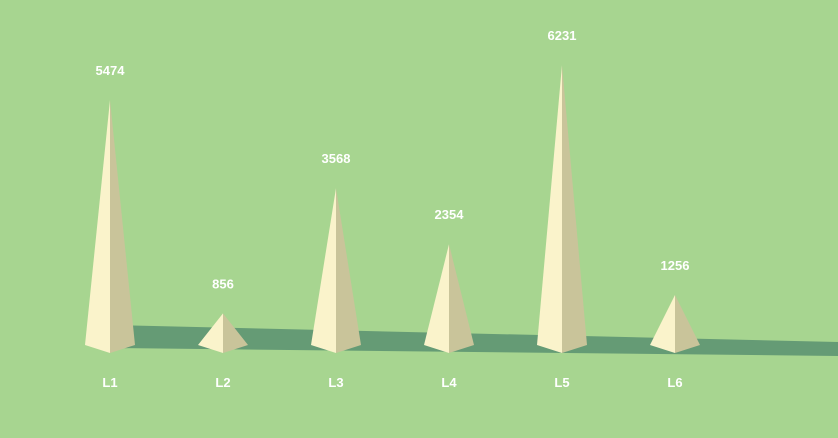 This screenshot has width=838, height=438. What do you see at coordinates (450, 214) in the screenshot?
I see `value-label: 2354` at bounding box center [450, 214].